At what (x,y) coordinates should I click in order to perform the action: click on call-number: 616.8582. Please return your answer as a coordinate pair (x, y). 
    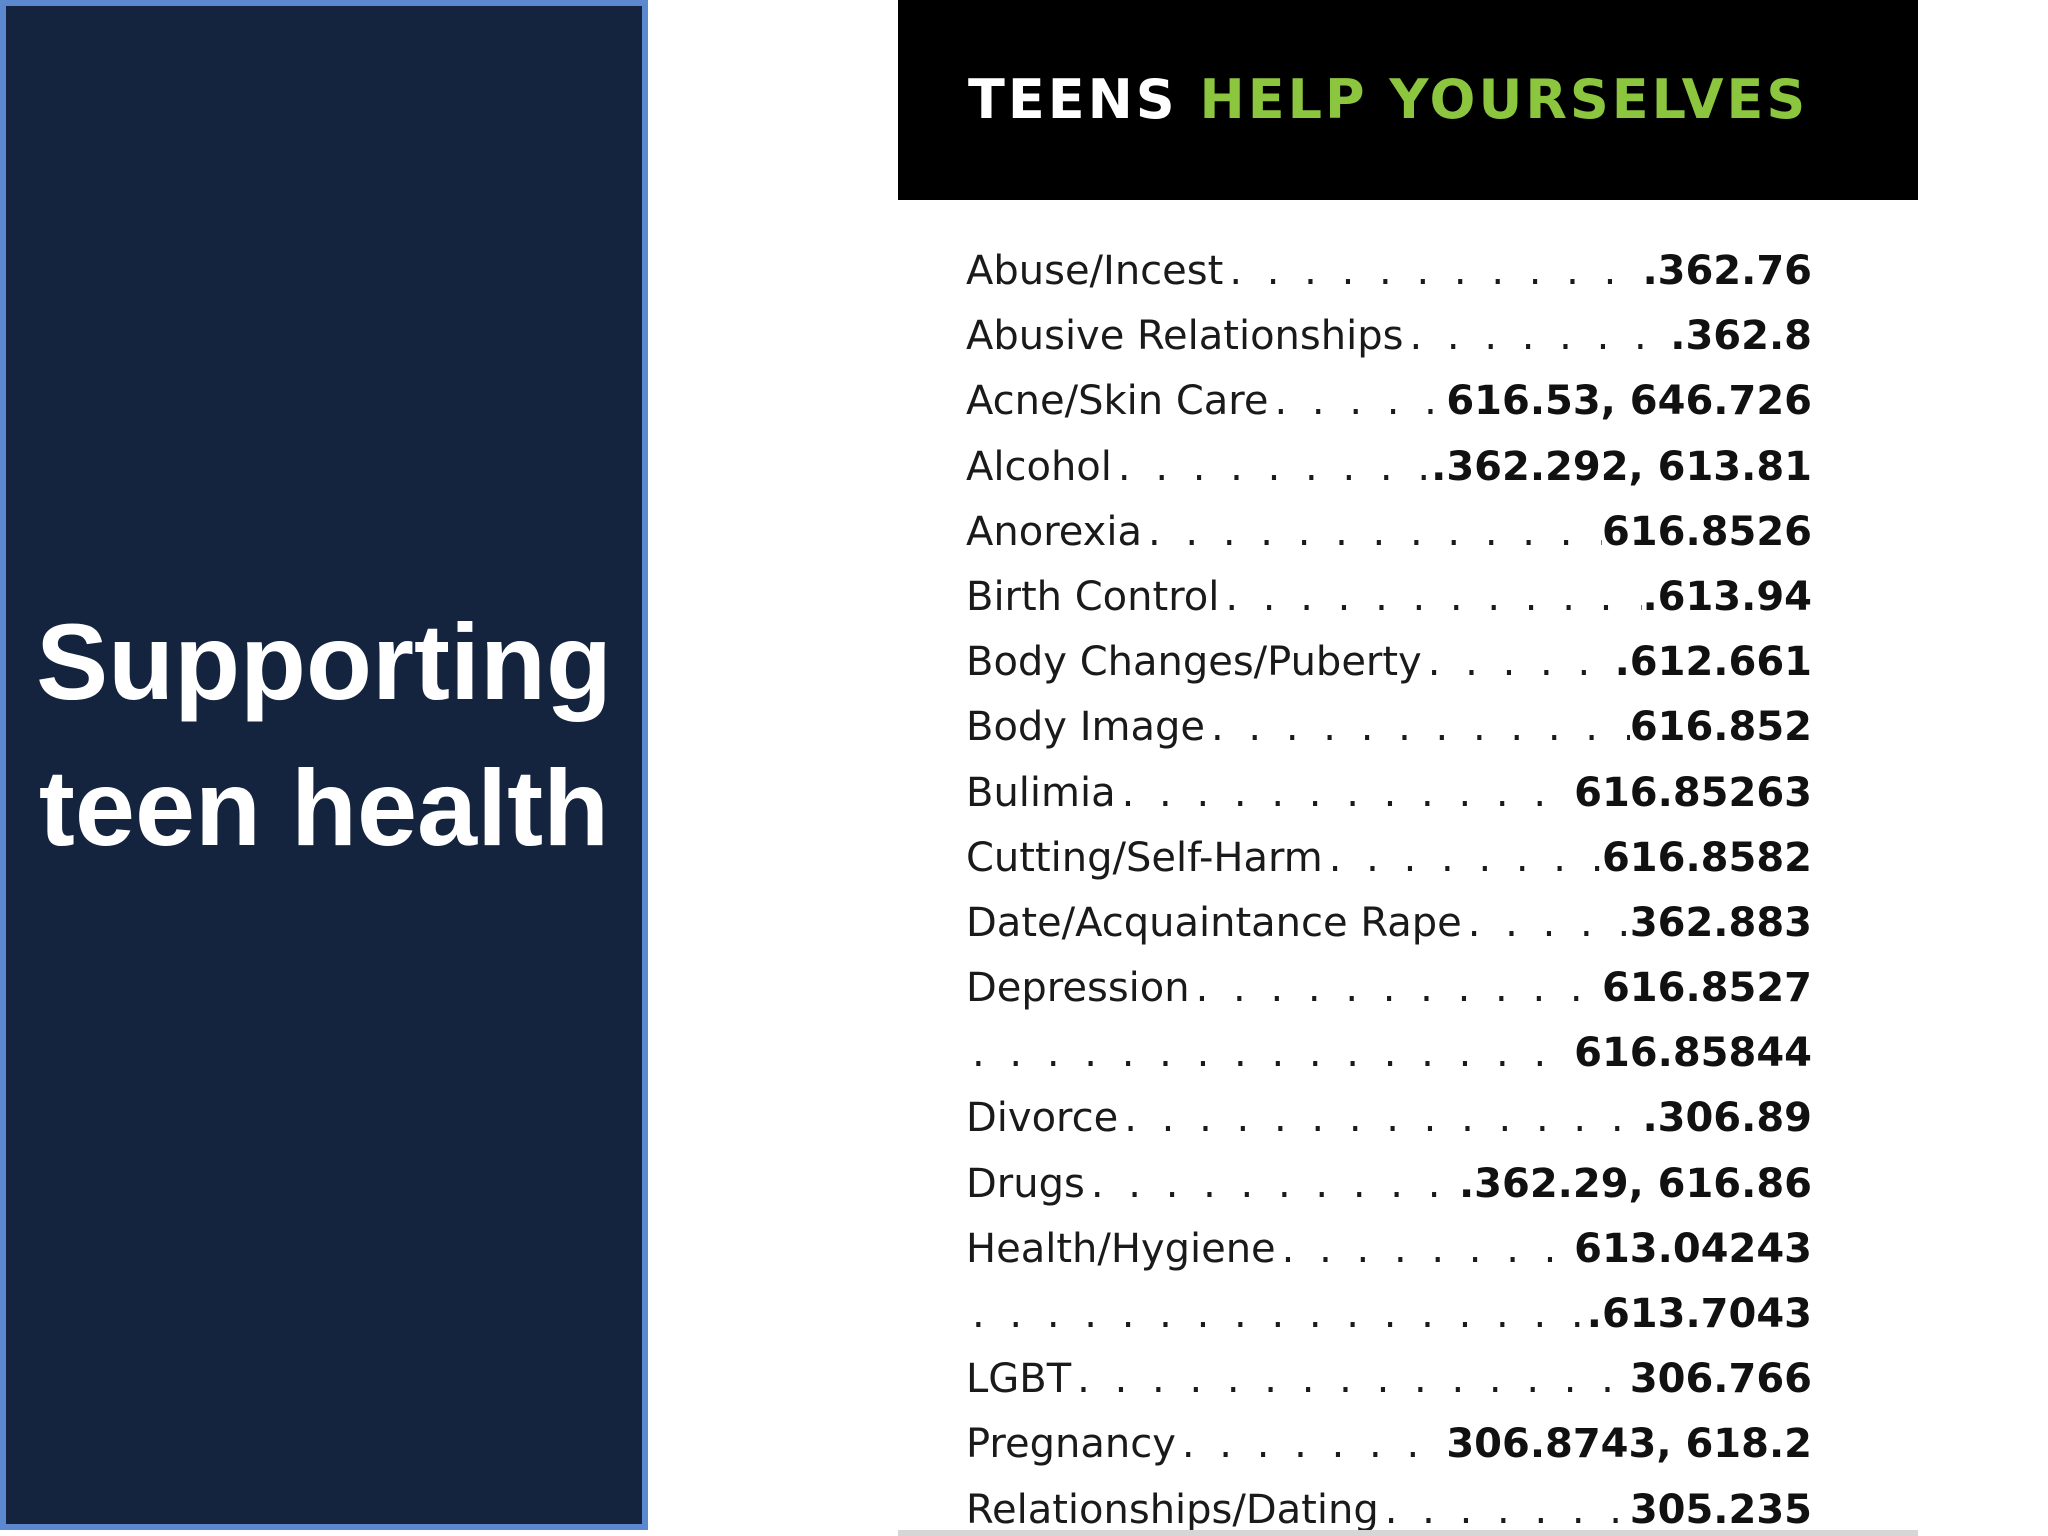
    Looking at the image, I should click on (1706, 857).